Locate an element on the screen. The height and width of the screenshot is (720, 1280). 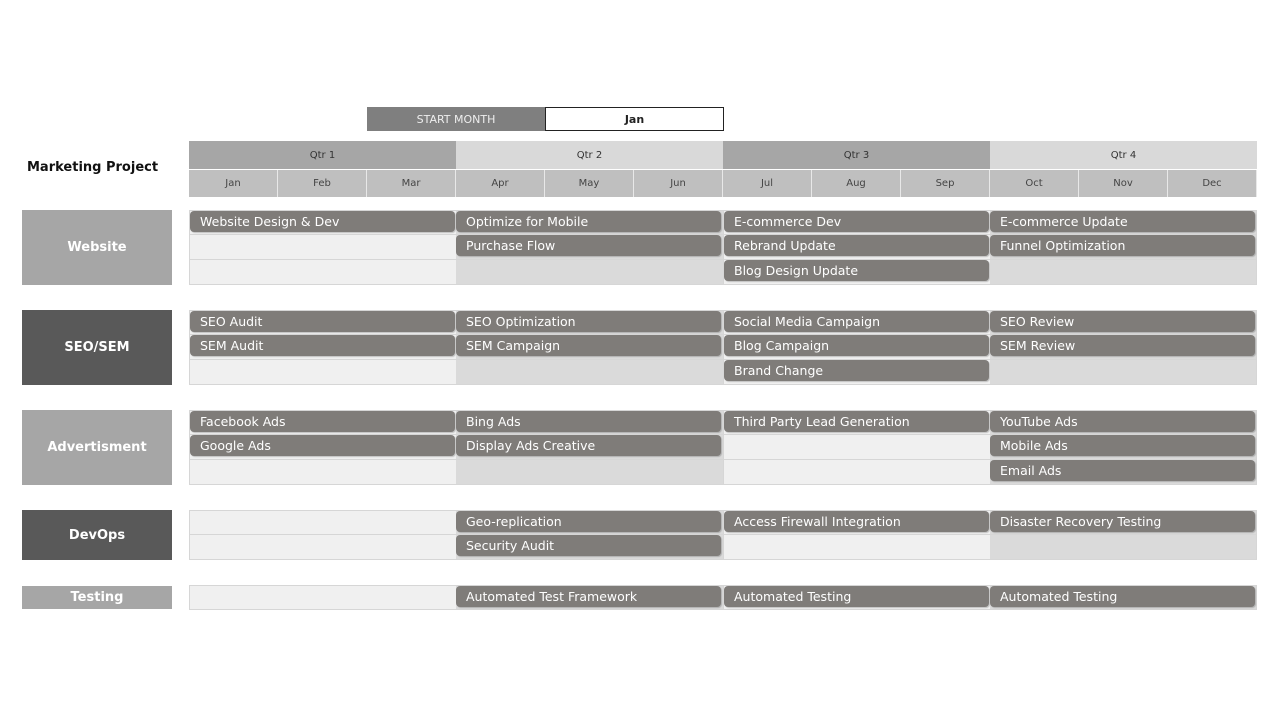
timeline-cell: SEO Review is located at coordinates (1123, 322).